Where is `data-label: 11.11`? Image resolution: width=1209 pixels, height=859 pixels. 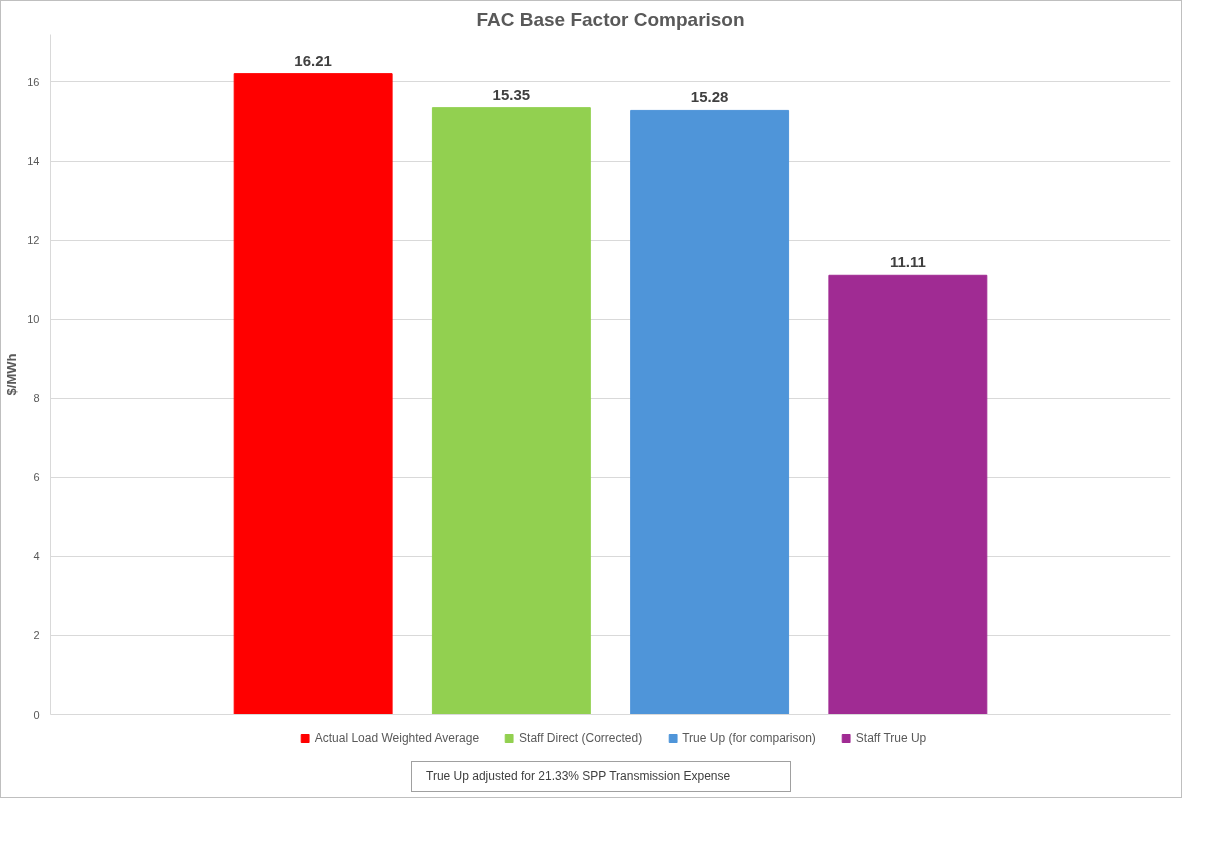
data-label: 11.11 is located at coordinates (907, 262).